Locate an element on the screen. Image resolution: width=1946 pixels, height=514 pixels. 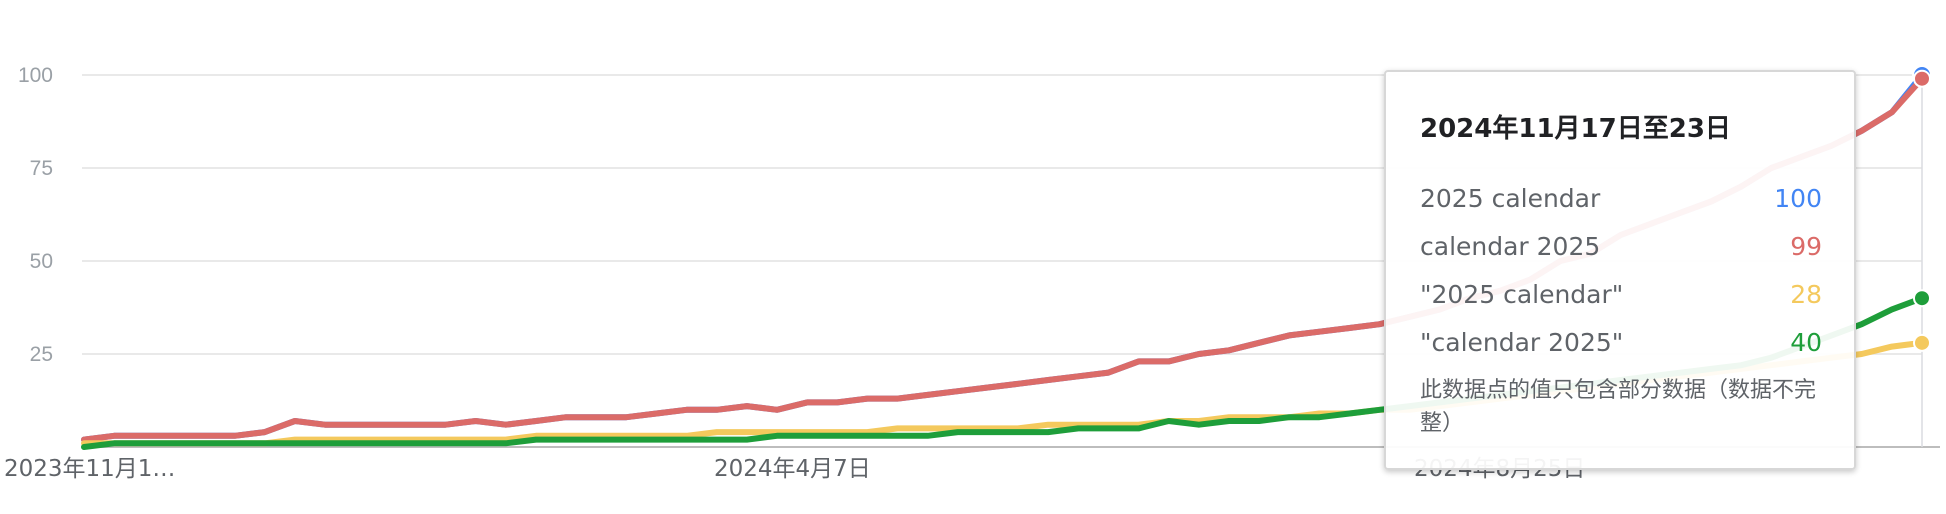
x-tick-label: 2024年4月7日 is located at coordinates (792, 469).